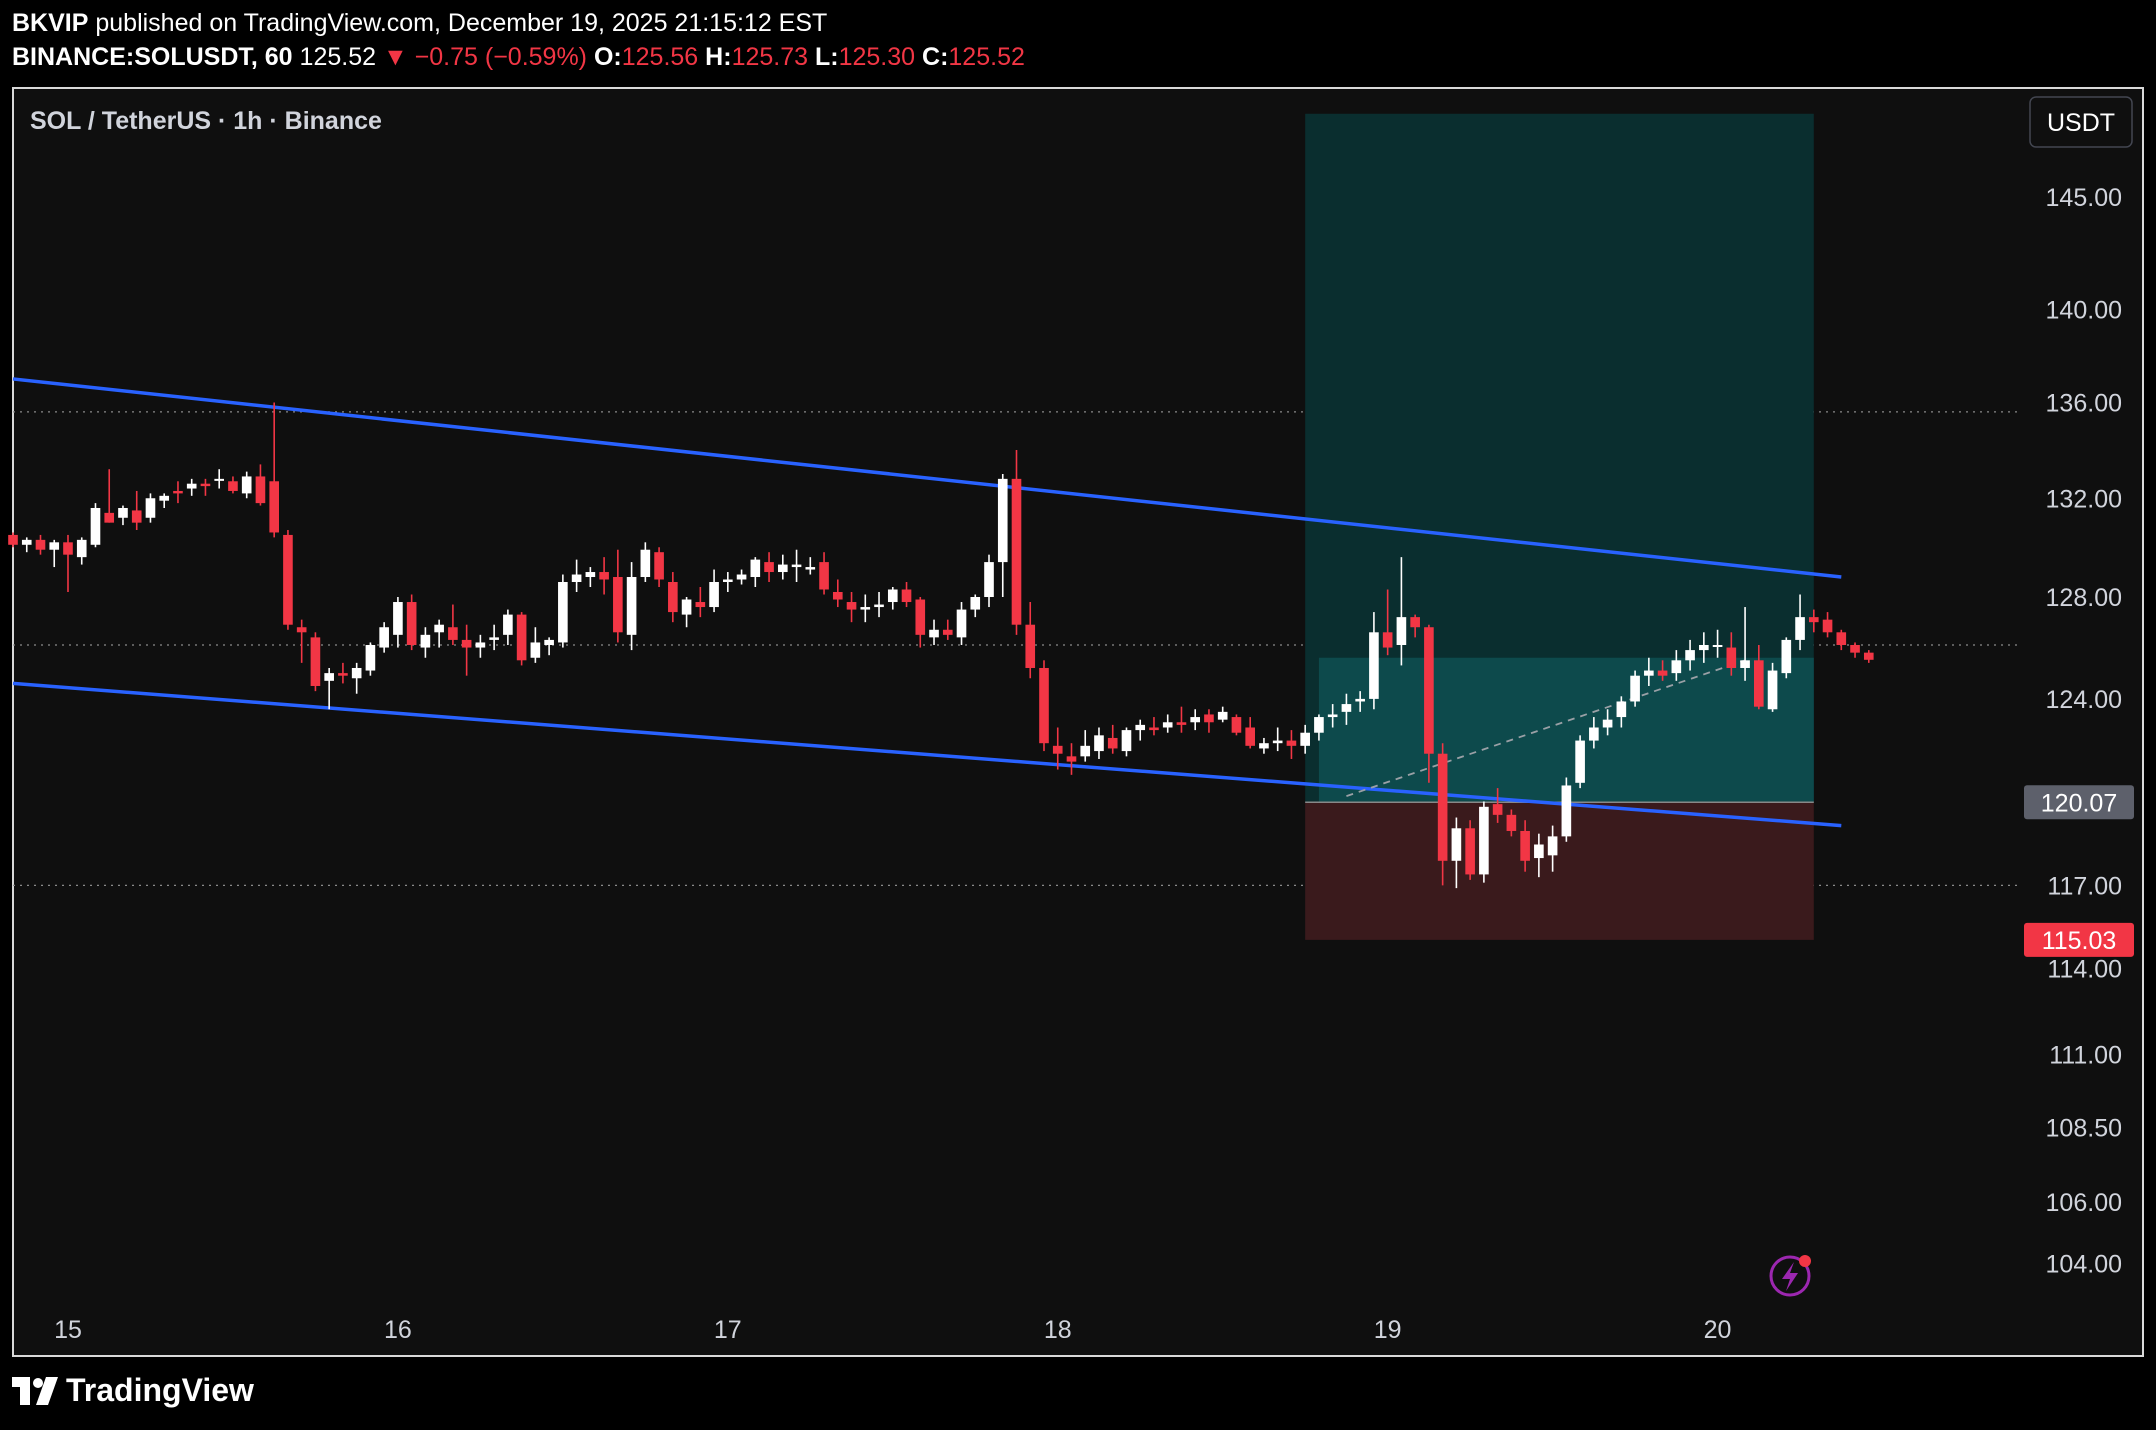 The height and width of the screenshot is (1430, 2156). I want to click on change-down-icon: ▼, so click(395, 57).